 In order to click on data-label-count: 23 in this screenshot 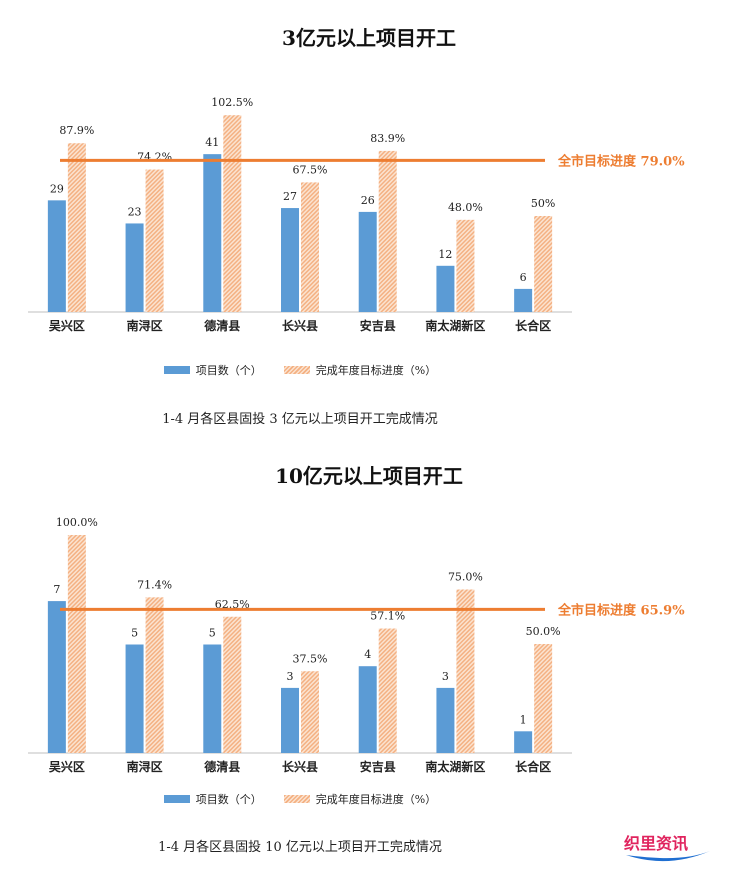, I will do `click(135, 211)`.